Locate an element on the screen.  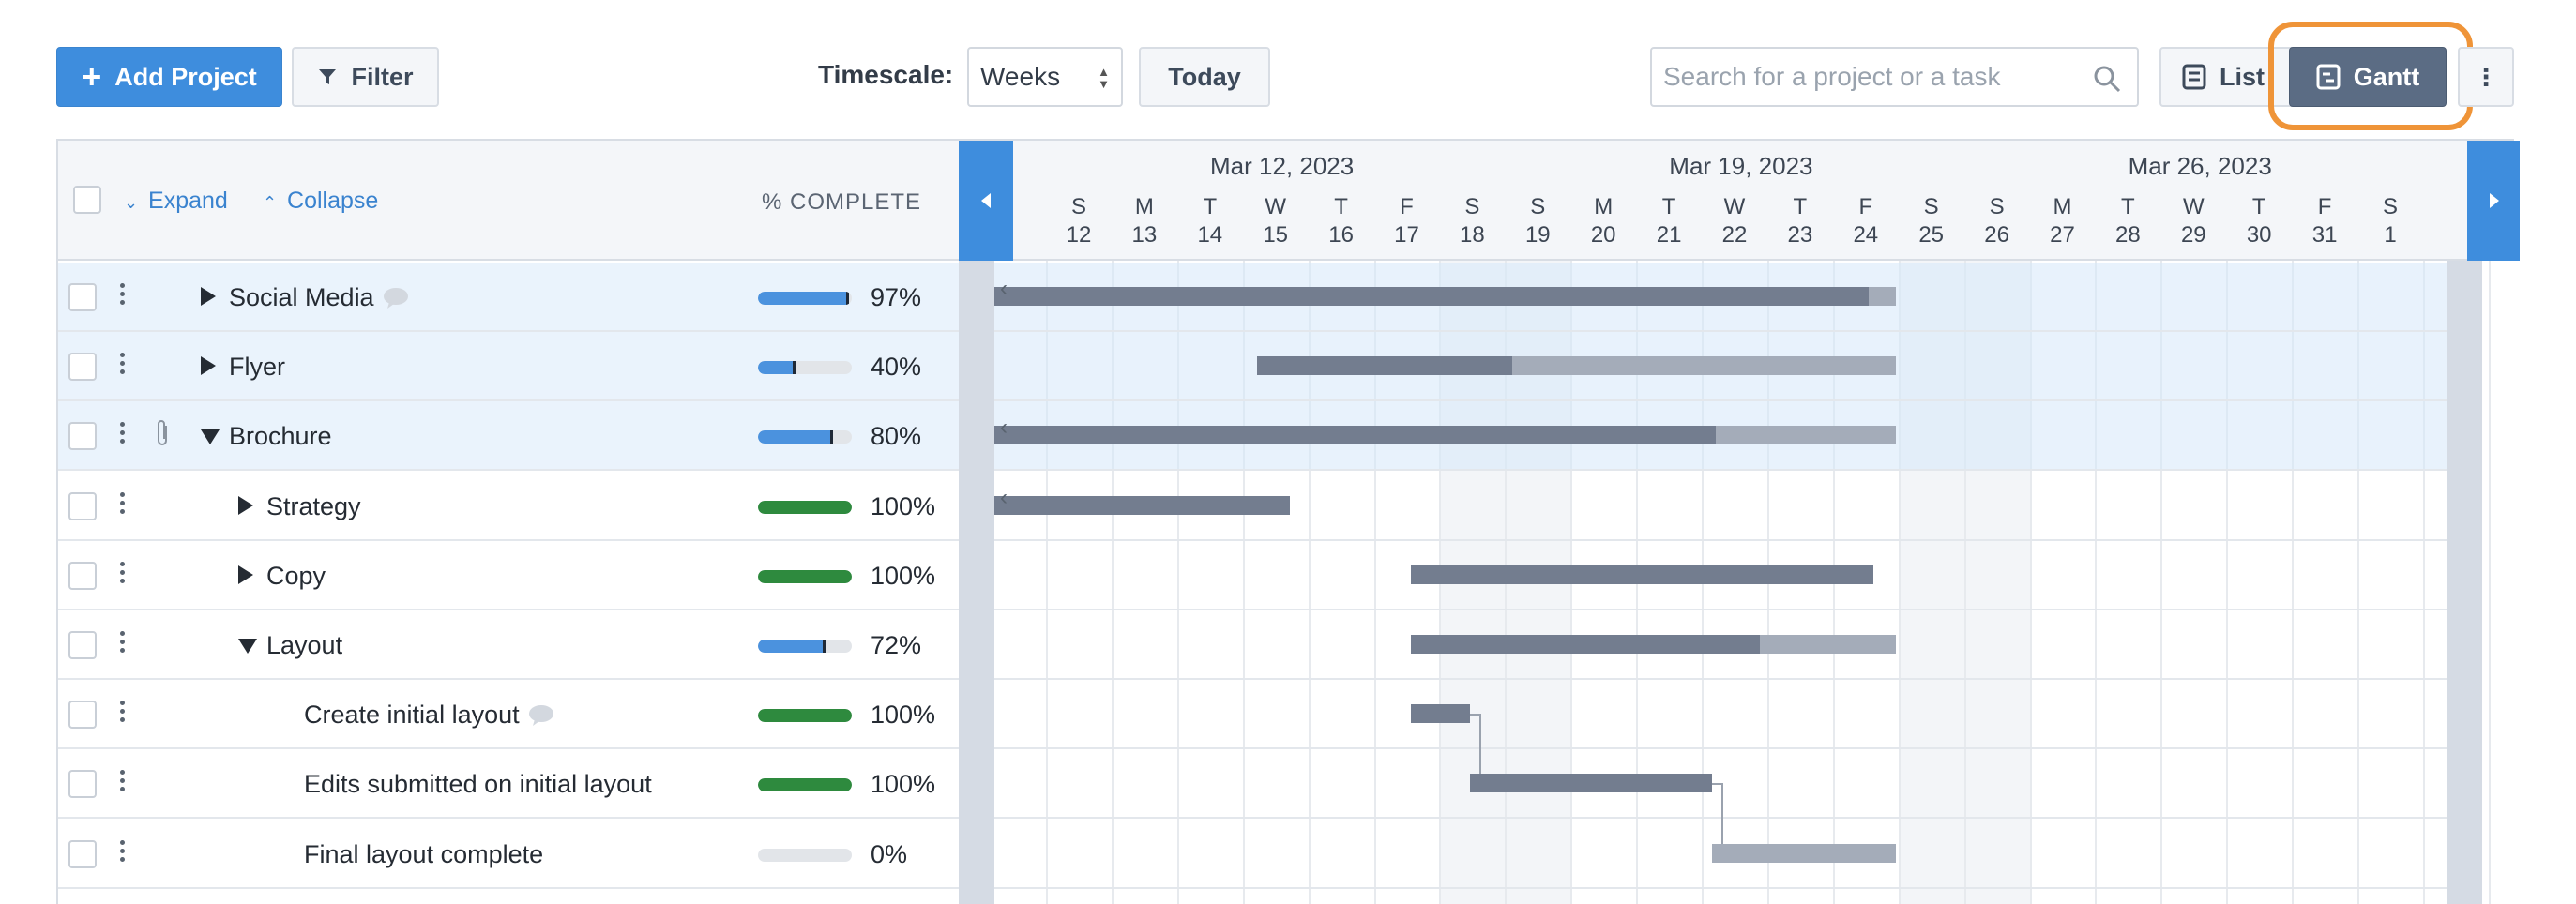
select-all-checkbox is located at coordinates (87, 200).